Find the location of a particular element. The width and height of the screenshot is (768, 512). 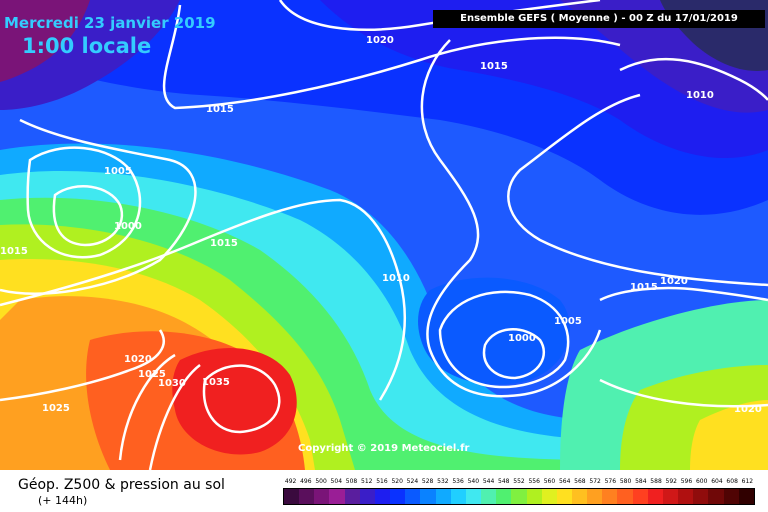

scale-tick-label: 564 is located at coordinates (564, 481).